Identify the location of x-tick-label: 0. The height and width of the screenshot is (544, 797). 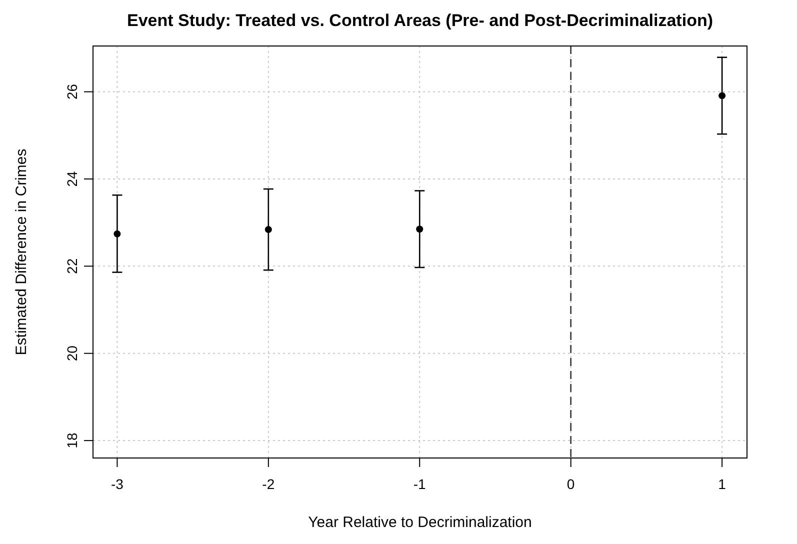
(570, 484).